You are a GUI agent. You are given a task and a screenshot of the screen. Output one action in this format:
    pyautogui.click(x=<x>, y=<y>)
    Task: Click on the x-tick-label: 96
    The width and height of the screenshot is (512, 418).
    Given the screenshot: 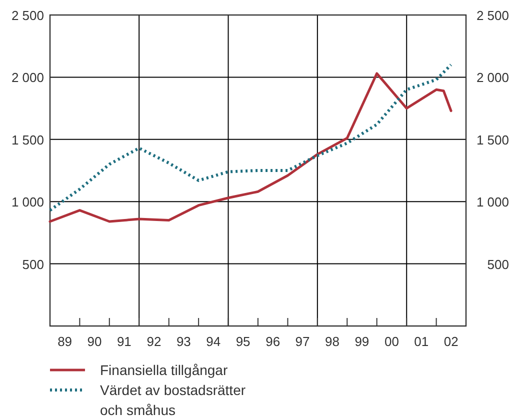 What is the action you would take?
    pyautogui.click(x=273, y=341)
    